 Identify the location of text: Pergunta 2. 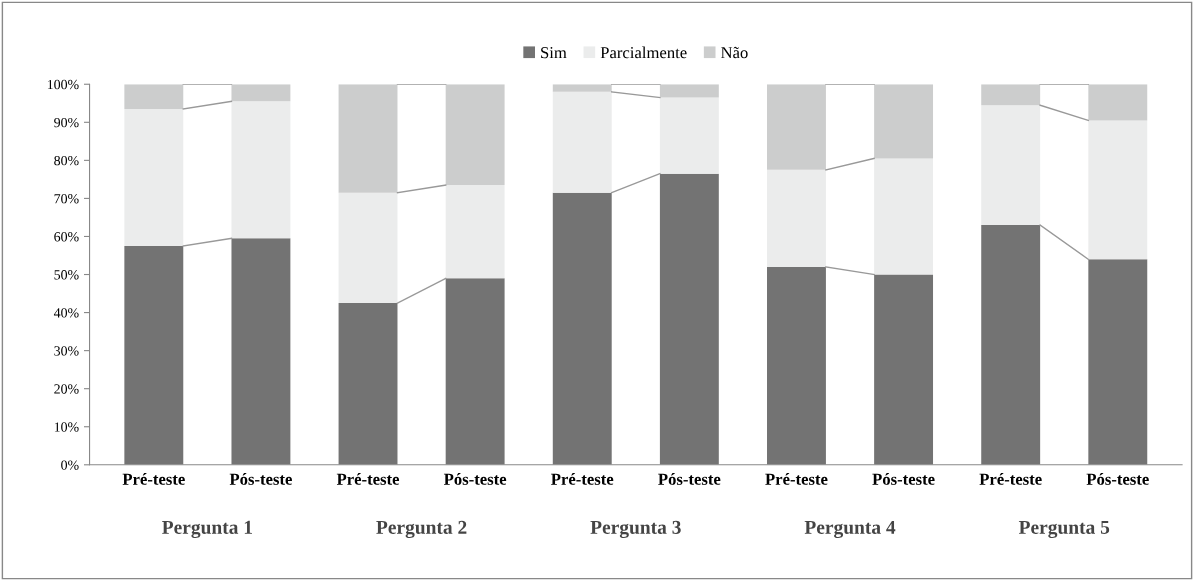
(421, 529).